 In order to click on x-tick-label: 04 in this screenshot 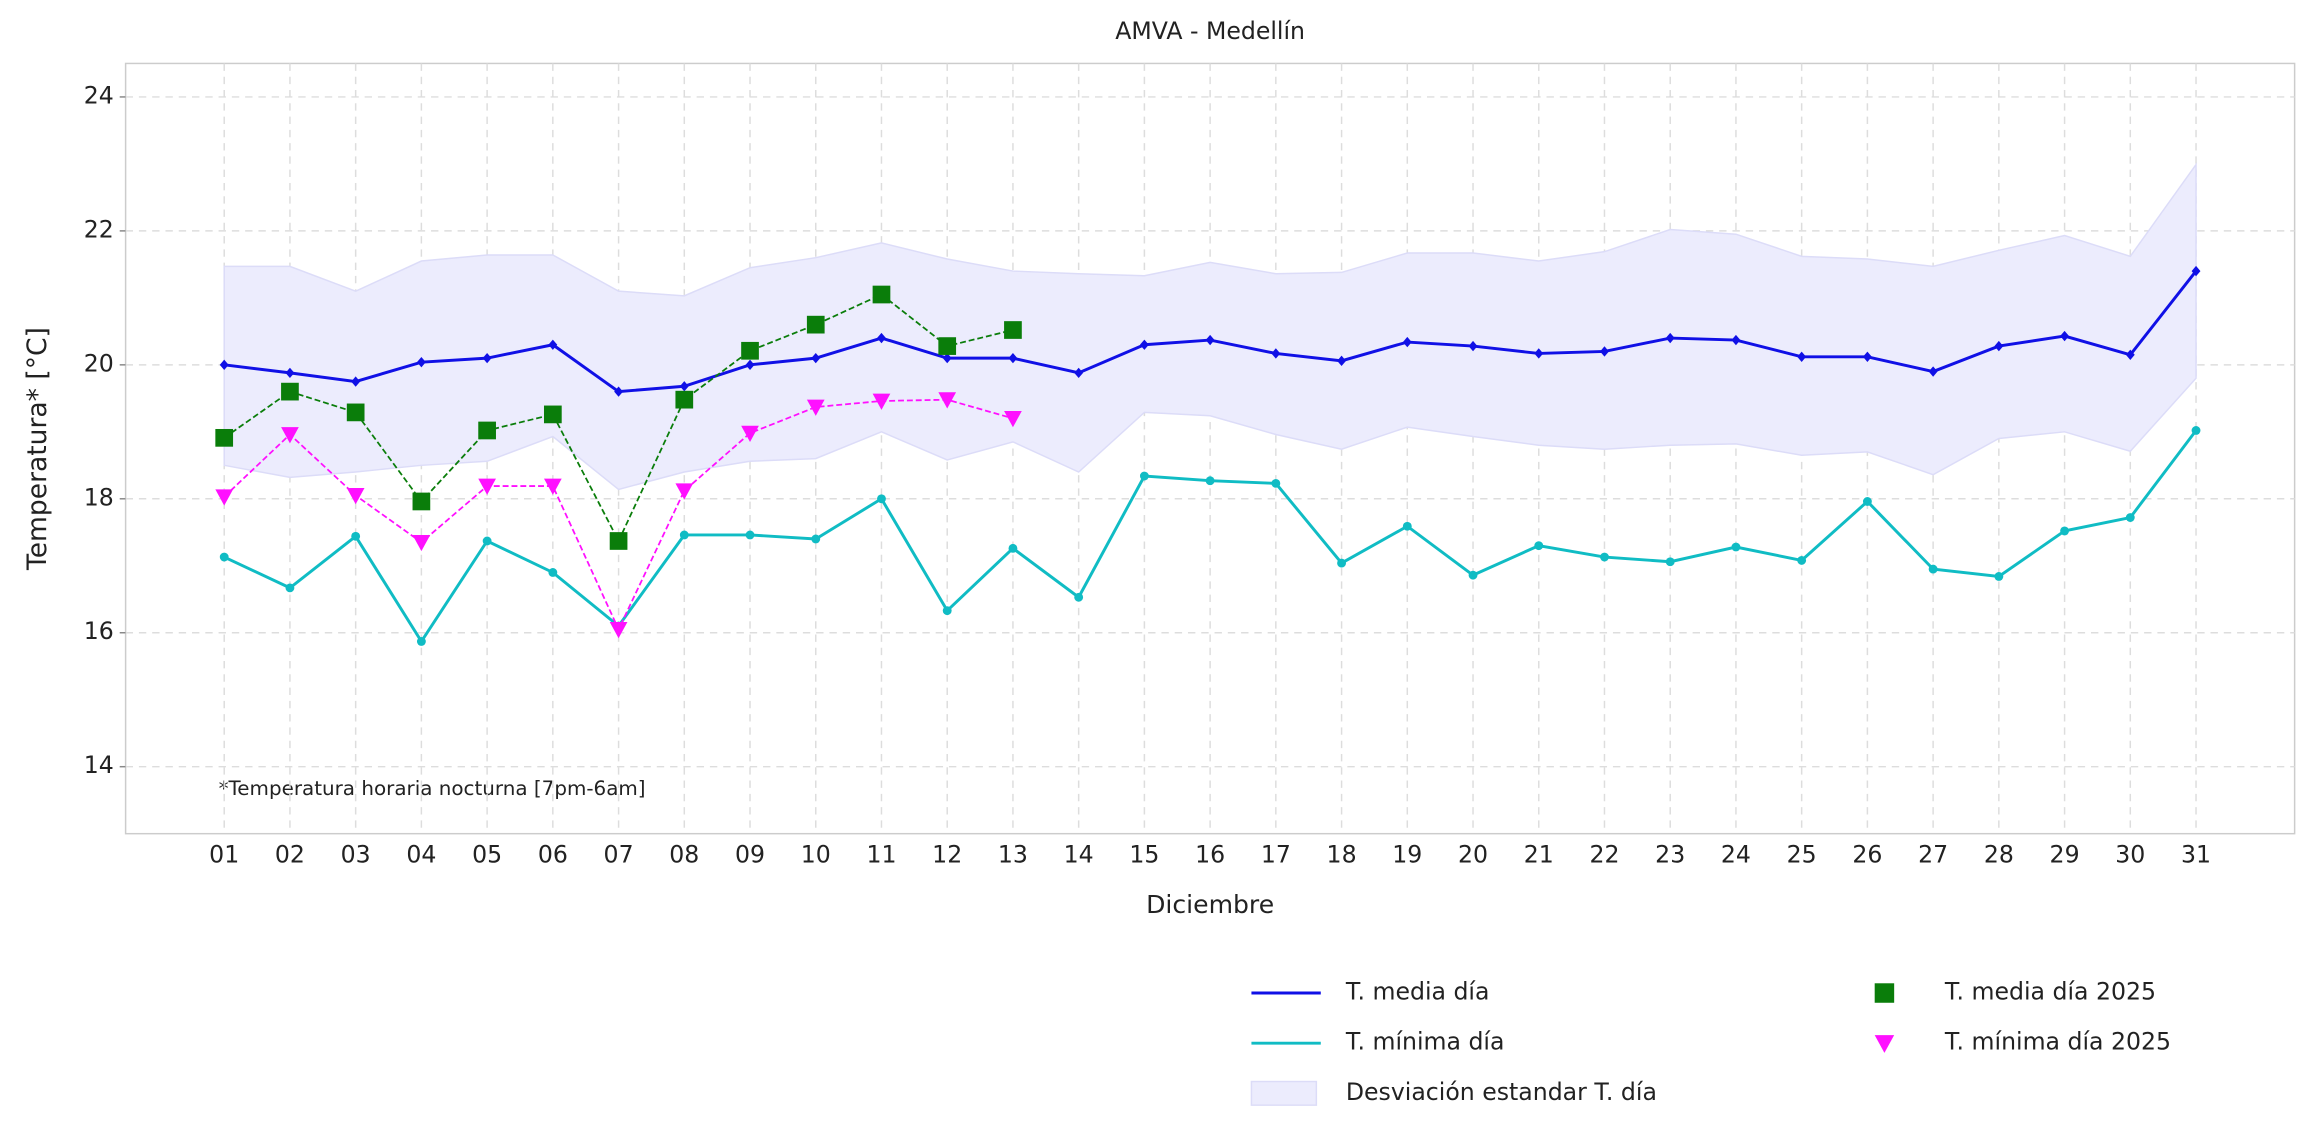, I will do `click(421, 854)`.